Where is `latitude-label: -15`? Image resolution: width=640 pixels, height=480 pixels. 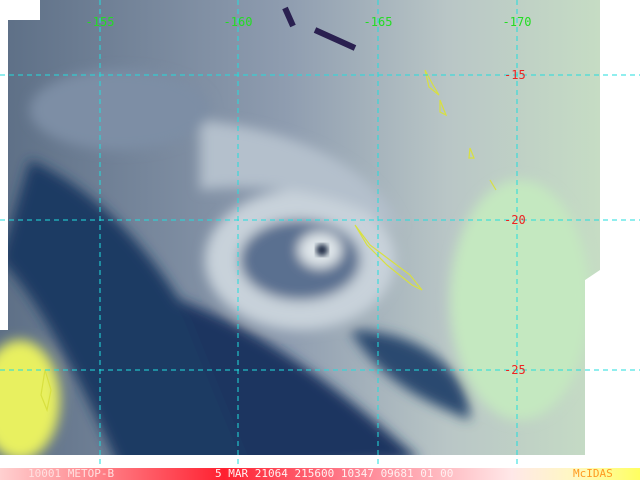
latitude-label: -15 is located at coordinates (515, 75).